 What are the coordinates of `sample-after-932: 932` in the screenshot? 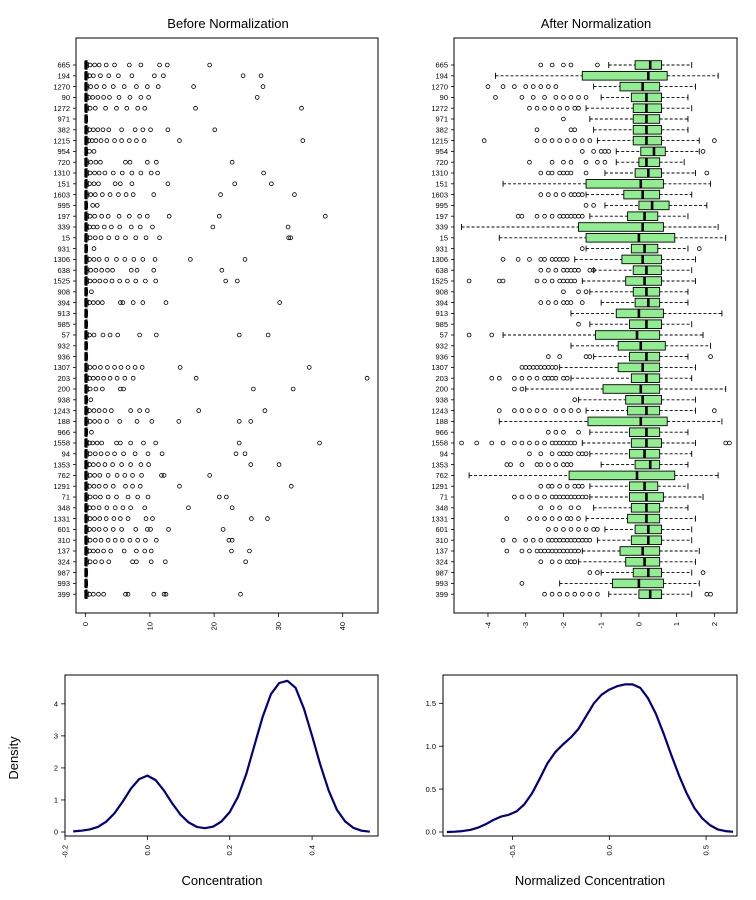 It's located at (573, 346).